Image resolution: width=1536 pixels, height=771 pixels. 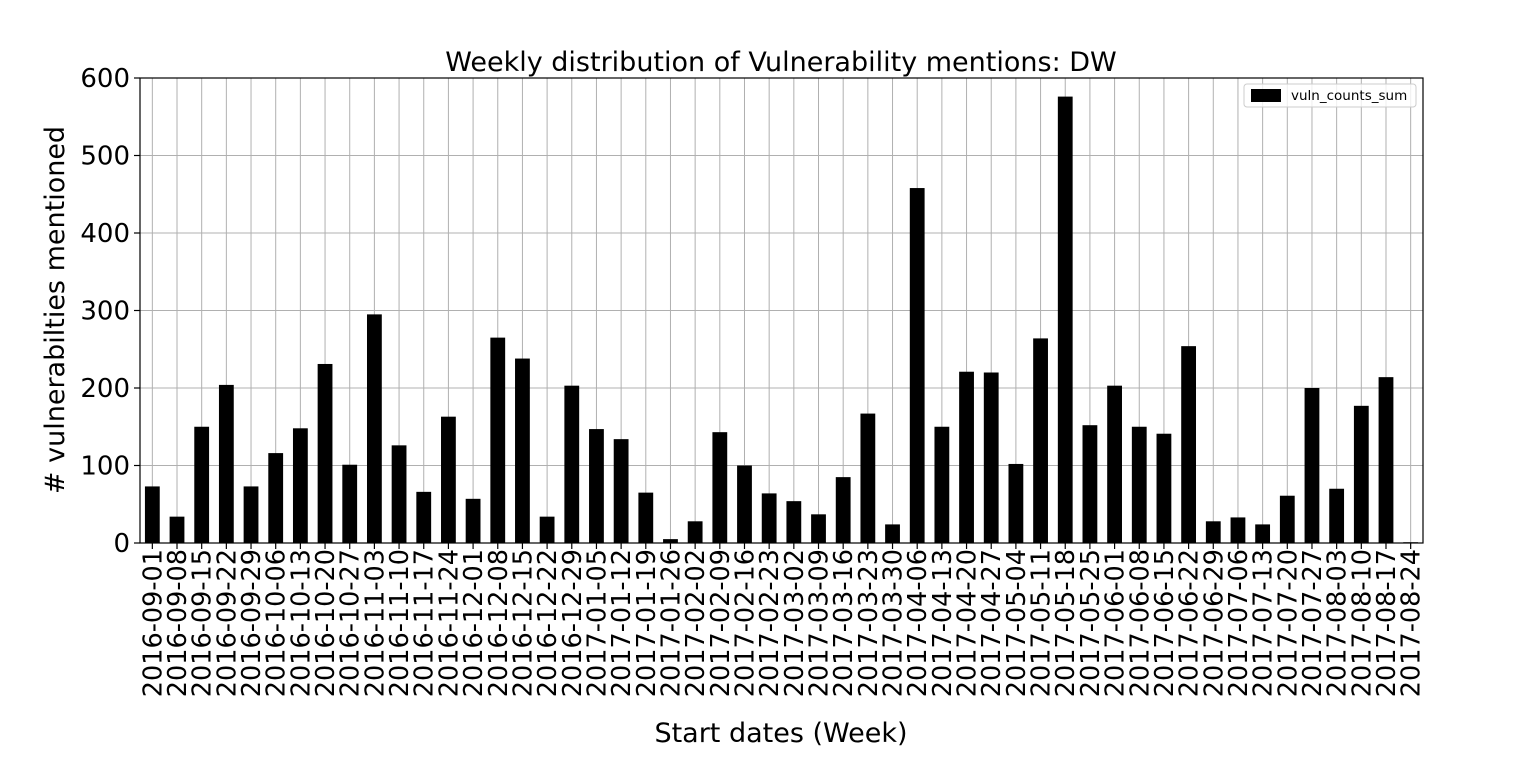 What do you see at coordinates (1116, 623) in the screenshot?
I see `x-tick-label: 2017-06-01` at bounding box center [1116, 623].